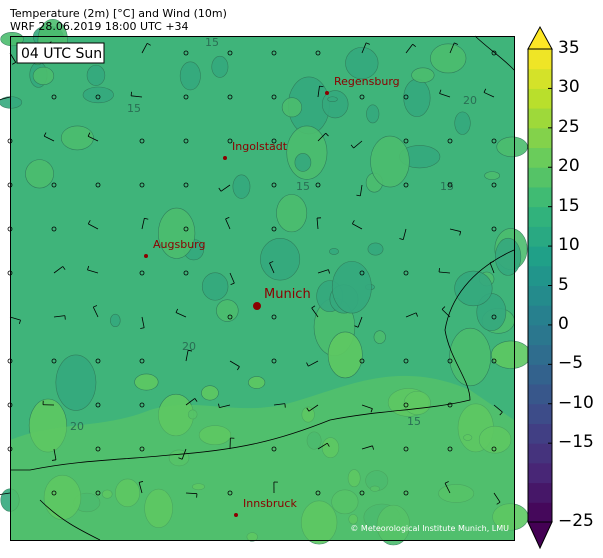  Describe the element at coordinates (576, 402) in the screenshot. I see `colorbar-tick-label: −10` at that location.